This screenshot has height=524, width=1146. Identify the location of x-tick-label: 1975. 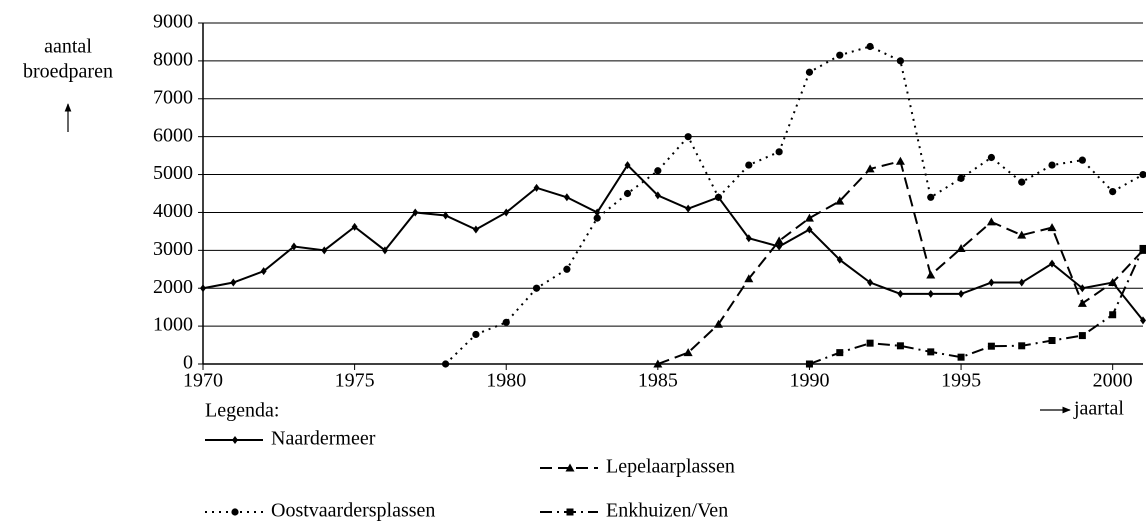
(355, 381).